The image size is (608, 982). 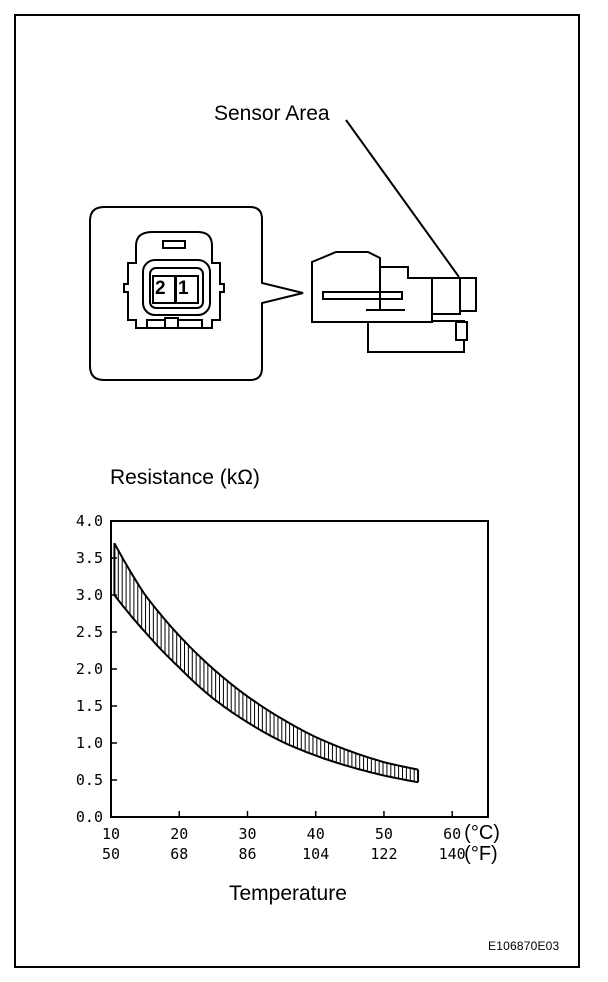 I want to click on series-line-upper, so click(x=266, y=656).